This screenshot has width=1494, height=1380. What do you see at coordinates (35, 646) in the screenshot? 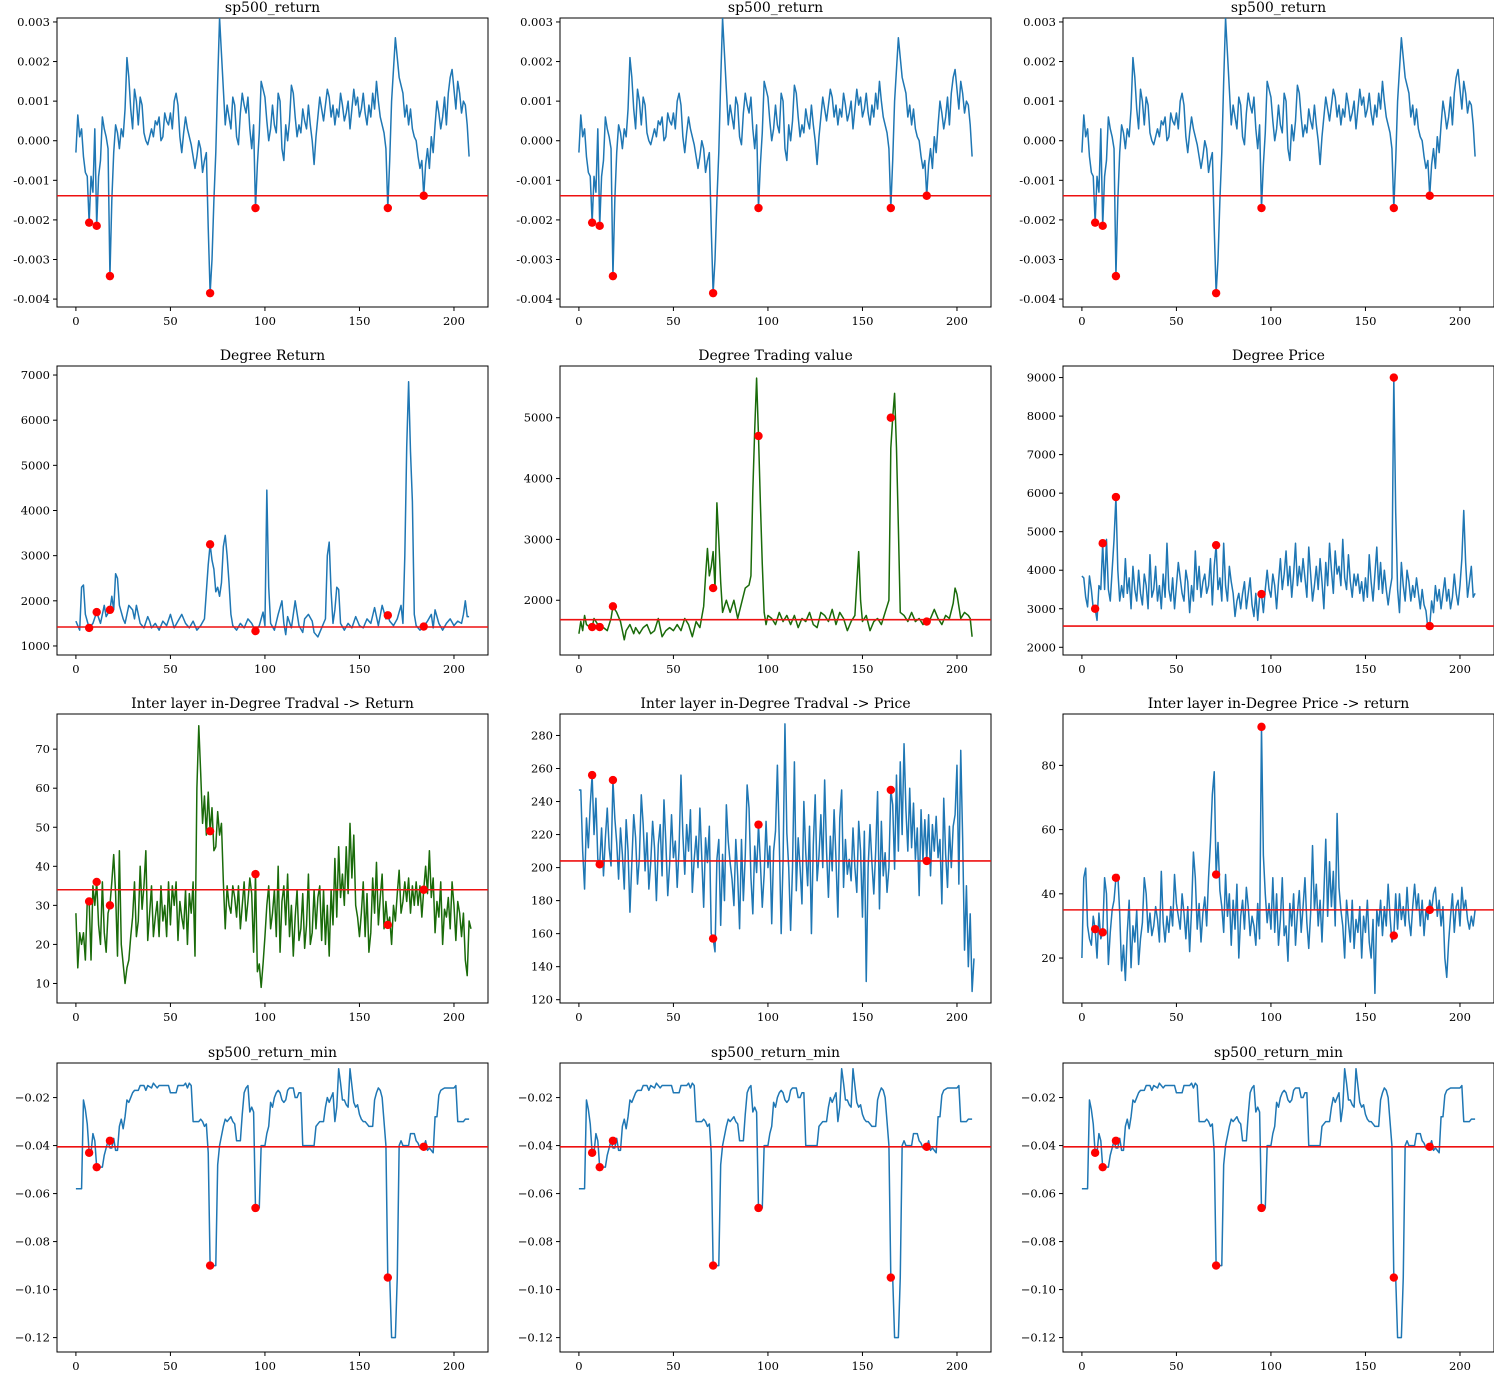
I see `y-tick-label: 1000` at bounding box center [35, 646].